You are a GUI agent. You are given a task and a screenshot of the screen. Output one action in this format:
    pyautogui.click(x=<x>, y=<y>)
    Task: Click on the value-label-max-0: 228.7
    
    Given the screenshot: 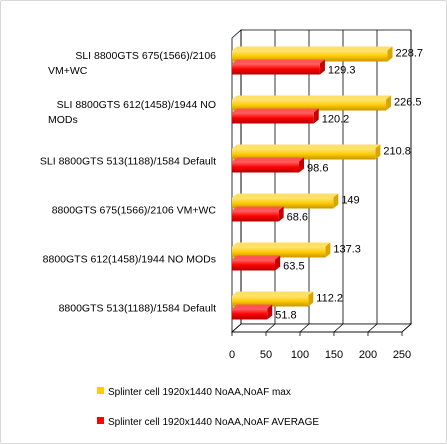 What is the action you would take?
    pyautogui.click(x=410, y=54)
    